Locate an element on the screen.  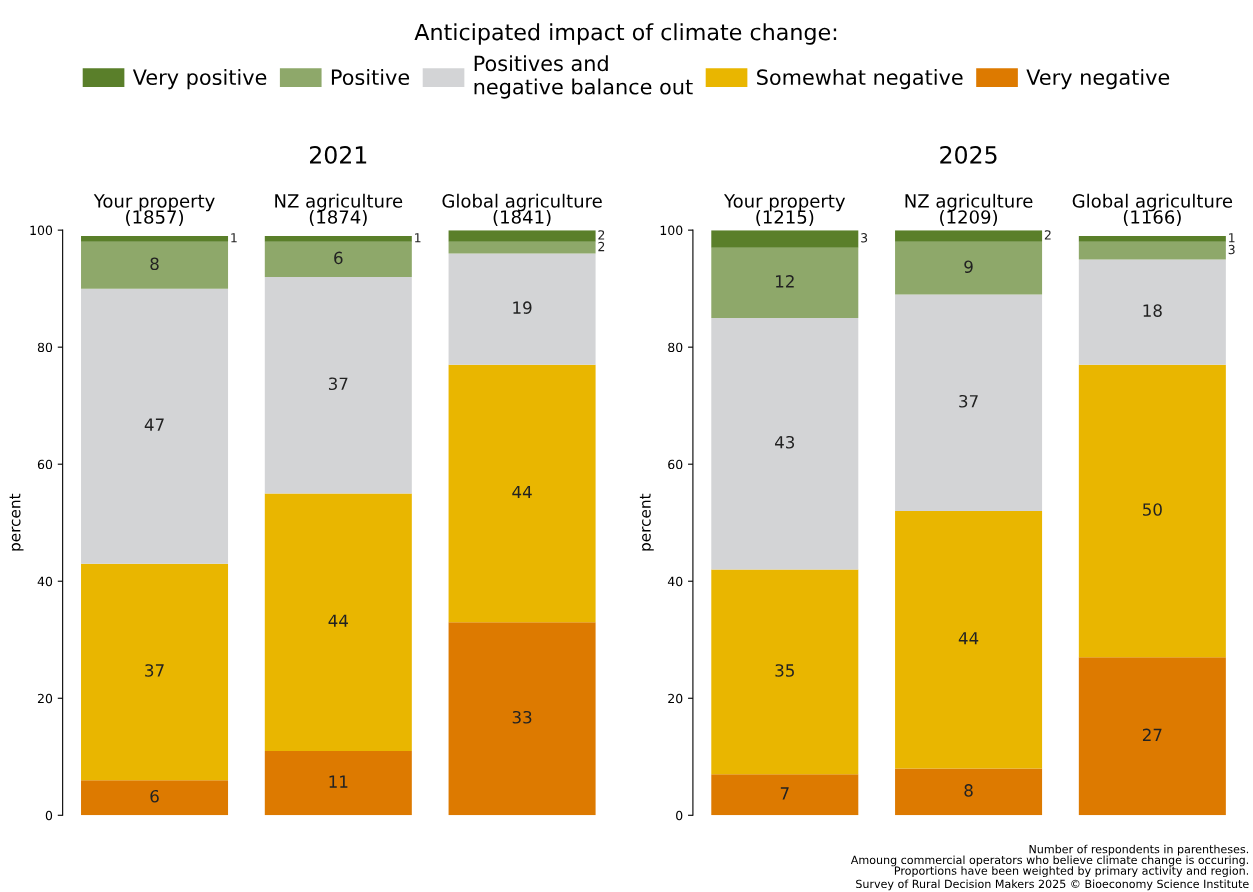
text: Survey of Rural Decision Makers 2025 © Bioeconomy Science Institute is located at coordinates (1052, 885).